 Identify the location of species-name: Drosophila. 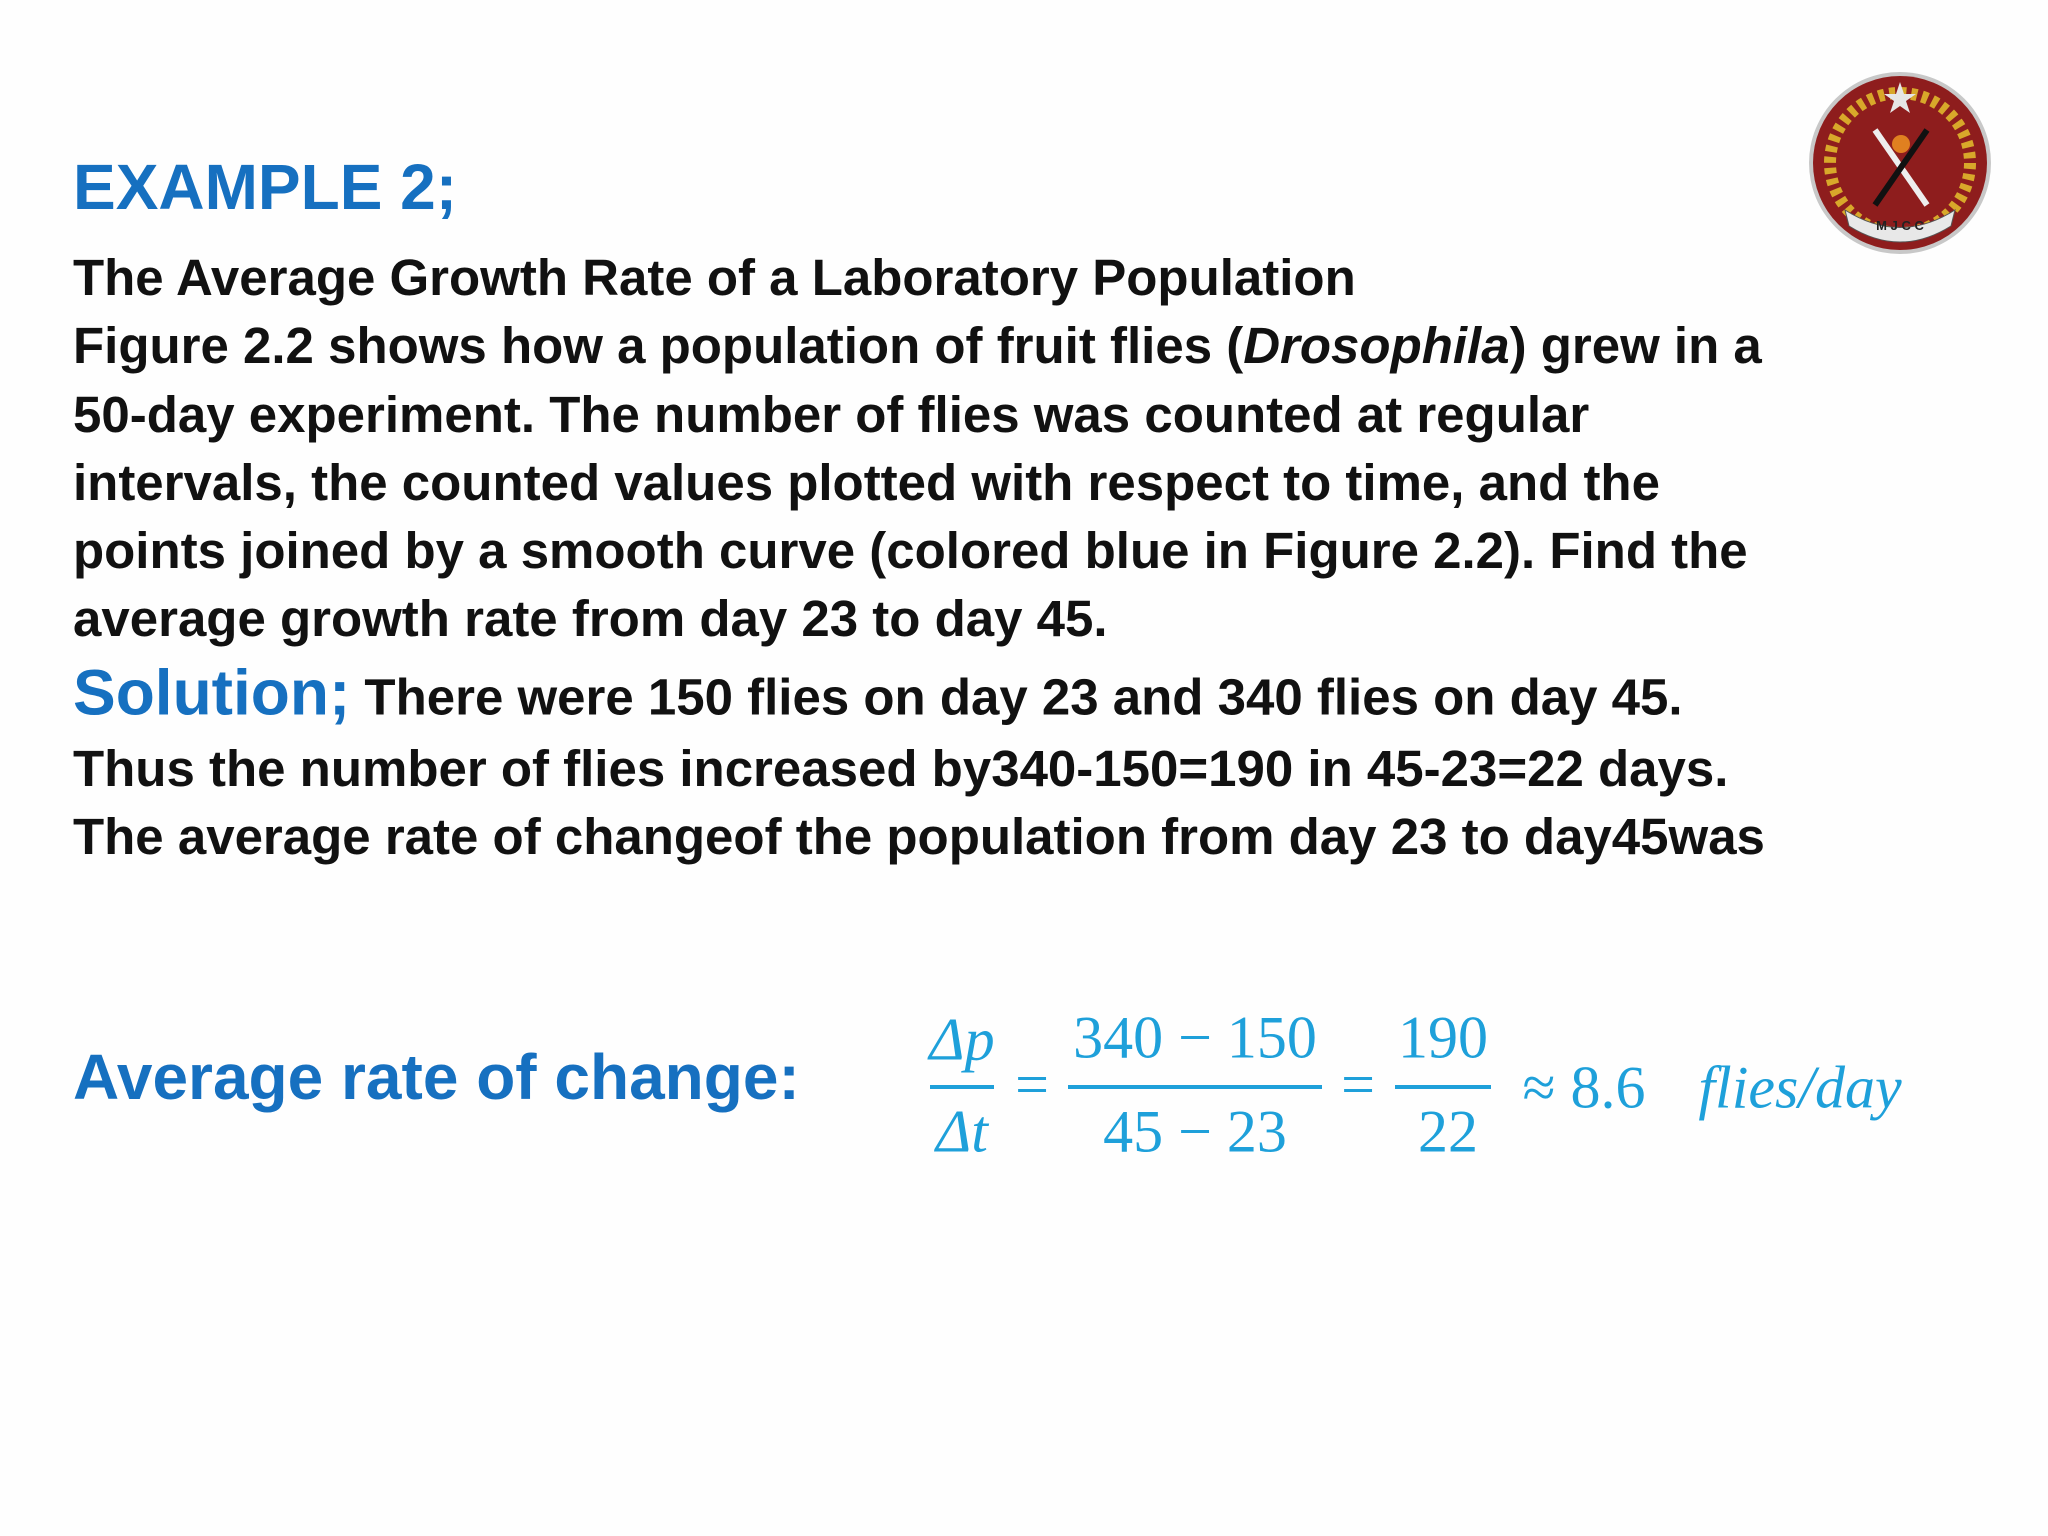
(1376, 345).